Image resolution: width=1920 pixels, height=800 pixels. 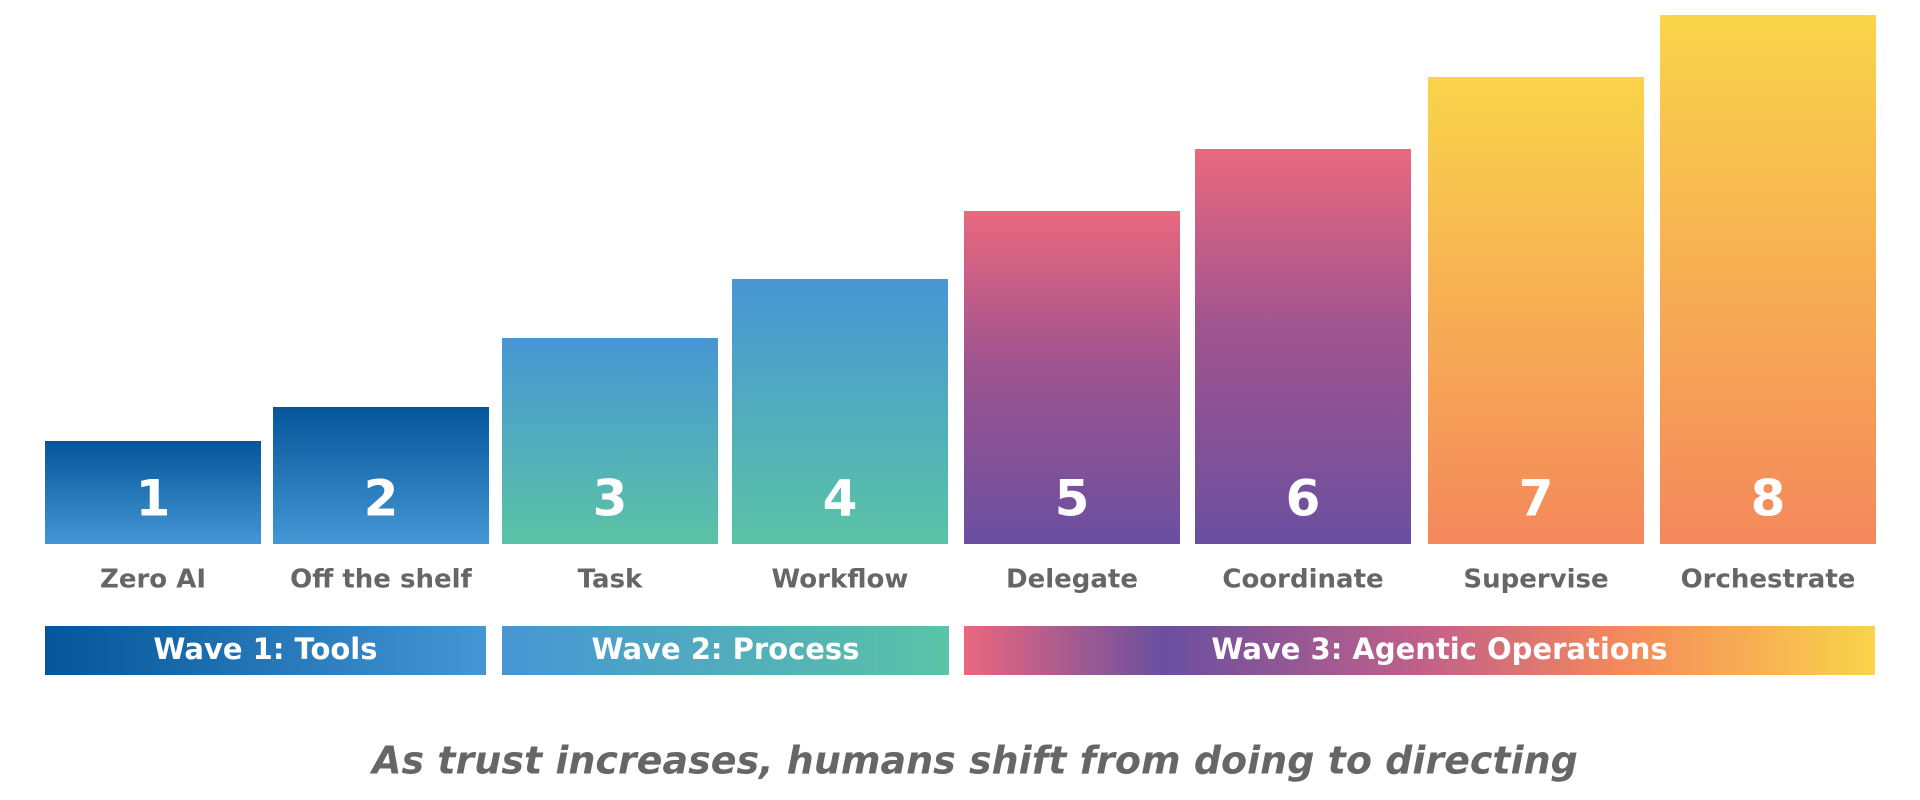 What do you see at coordinates (610, 499) in the screenshot?
I see `step-number: 3` at bounding box center [610, 499].